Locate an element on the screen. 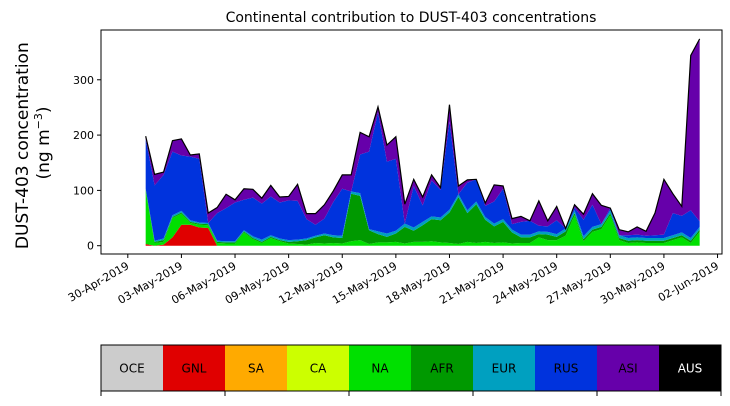  y-tick-label-200: 200 is located at coordinates (83, 135).